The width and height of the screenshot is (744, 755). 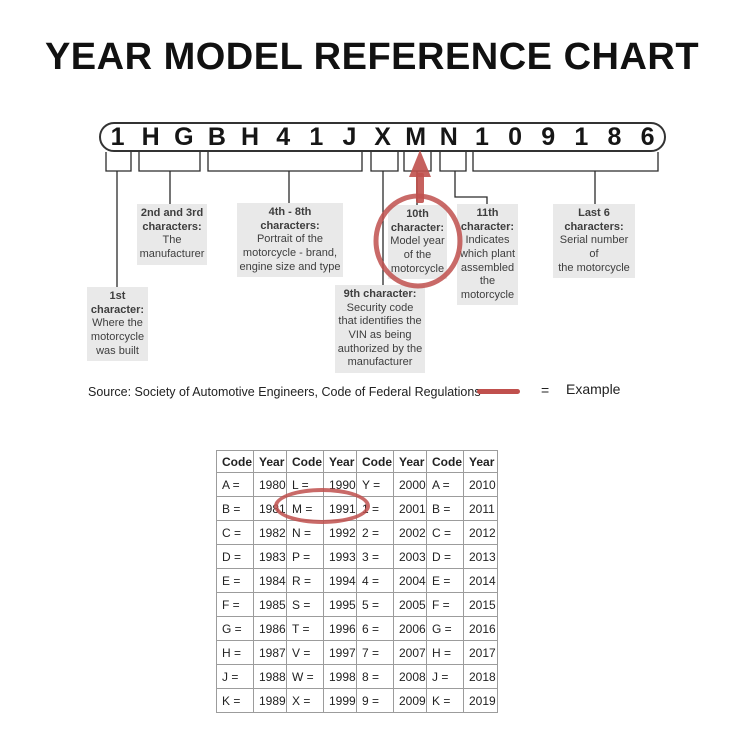 What do you see at coordinates (480, 676) in the screenshot?
I see `table-cell: 2018` at bounding box center [480, 676].